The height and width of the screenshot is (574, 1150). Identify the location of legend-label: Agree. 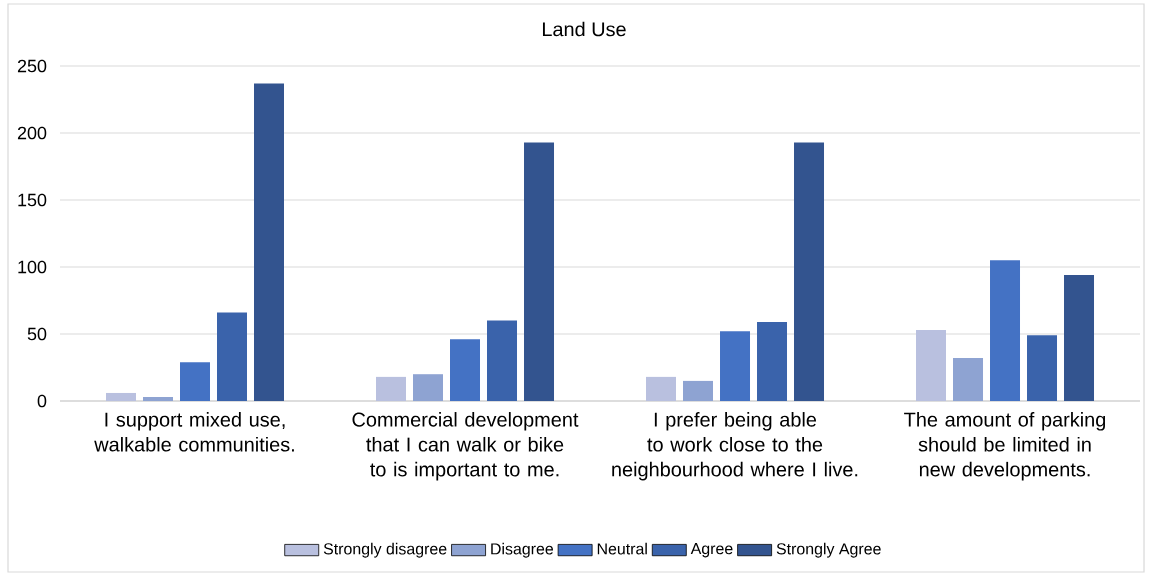
(711, 550).